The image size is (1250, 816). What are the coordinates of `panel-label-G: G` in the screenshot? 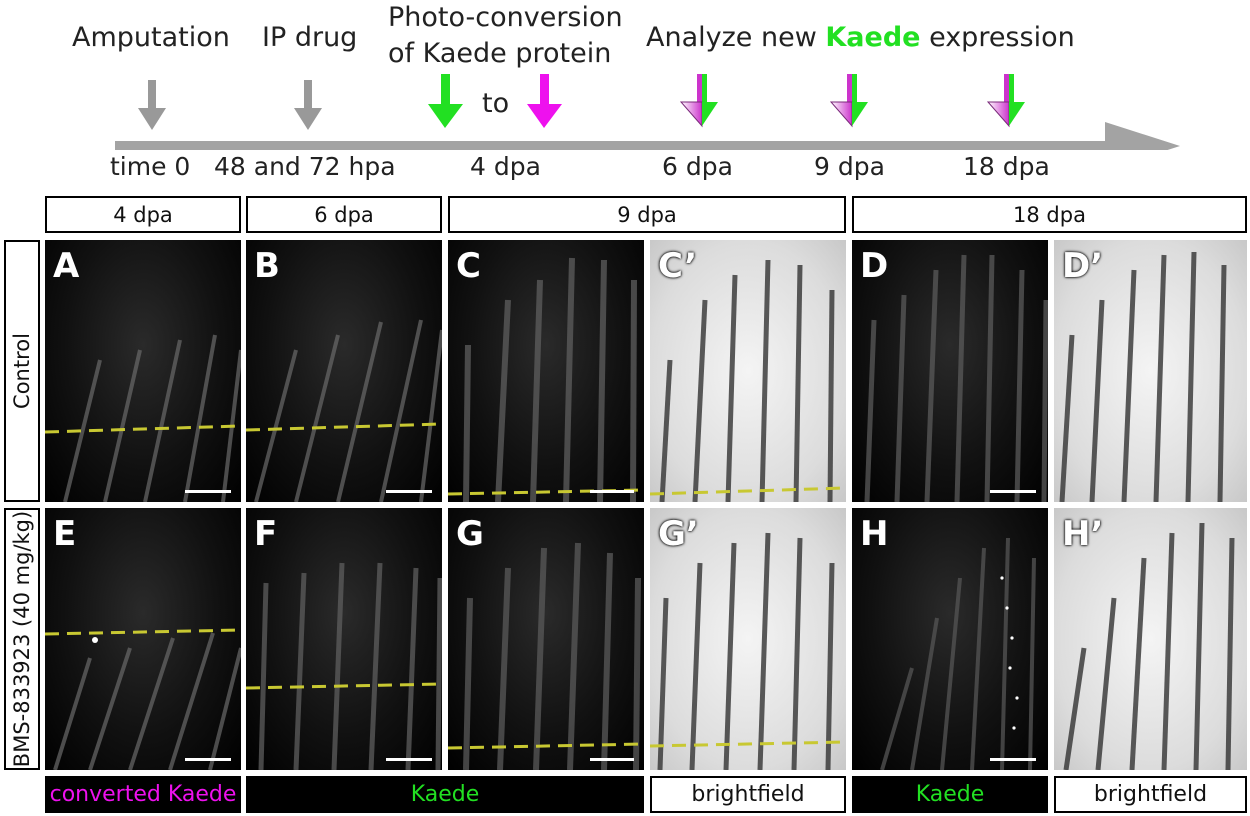 It's located at (470, 534).